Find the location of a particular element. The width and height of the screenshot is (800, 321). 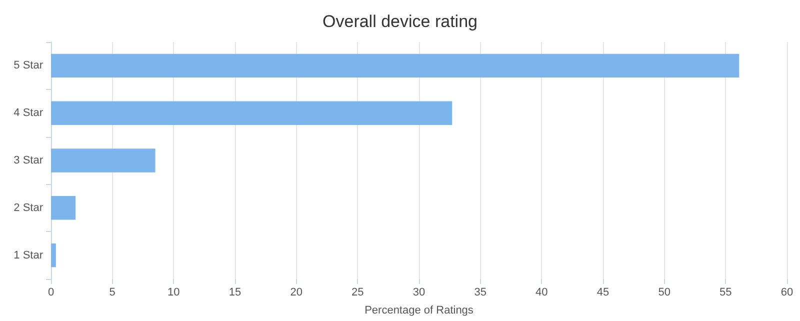

x-tick-label: 55 is located at coordinates (726, 292).